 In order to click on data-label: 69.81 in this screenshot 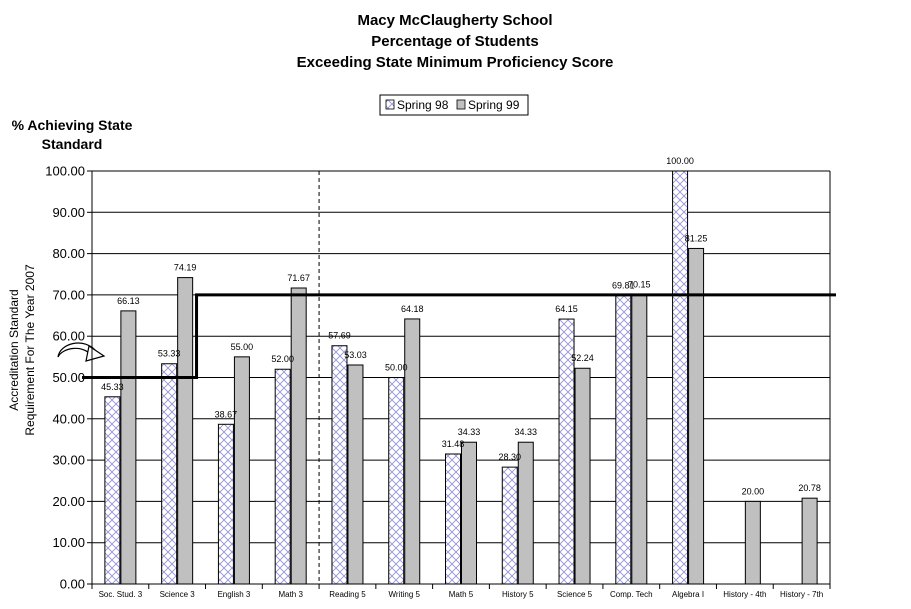, I will do `click(623, 286)`.